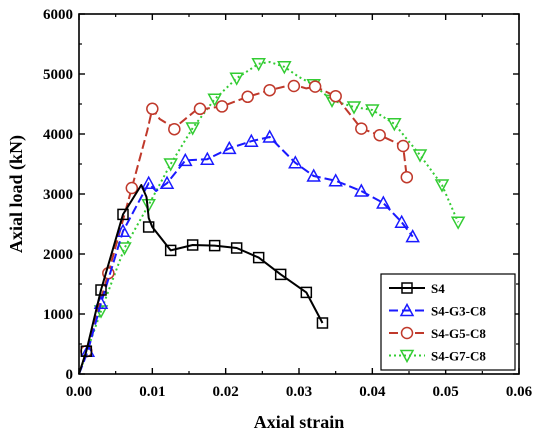 Image resolution: width=550 pixels, height=439 pixels. I want to click on y-tick-label: 5000, so click(58, 75).